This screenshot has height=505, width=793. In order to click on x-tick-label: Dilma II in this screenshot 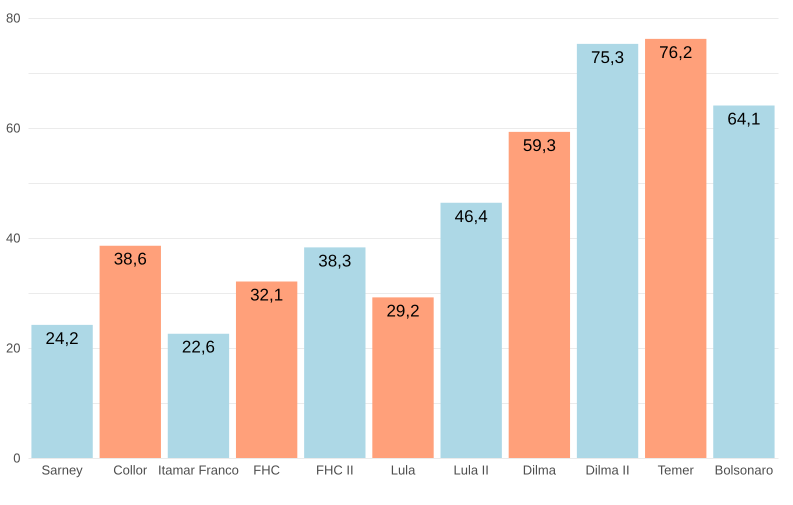, I will do `click(608, 470)`.